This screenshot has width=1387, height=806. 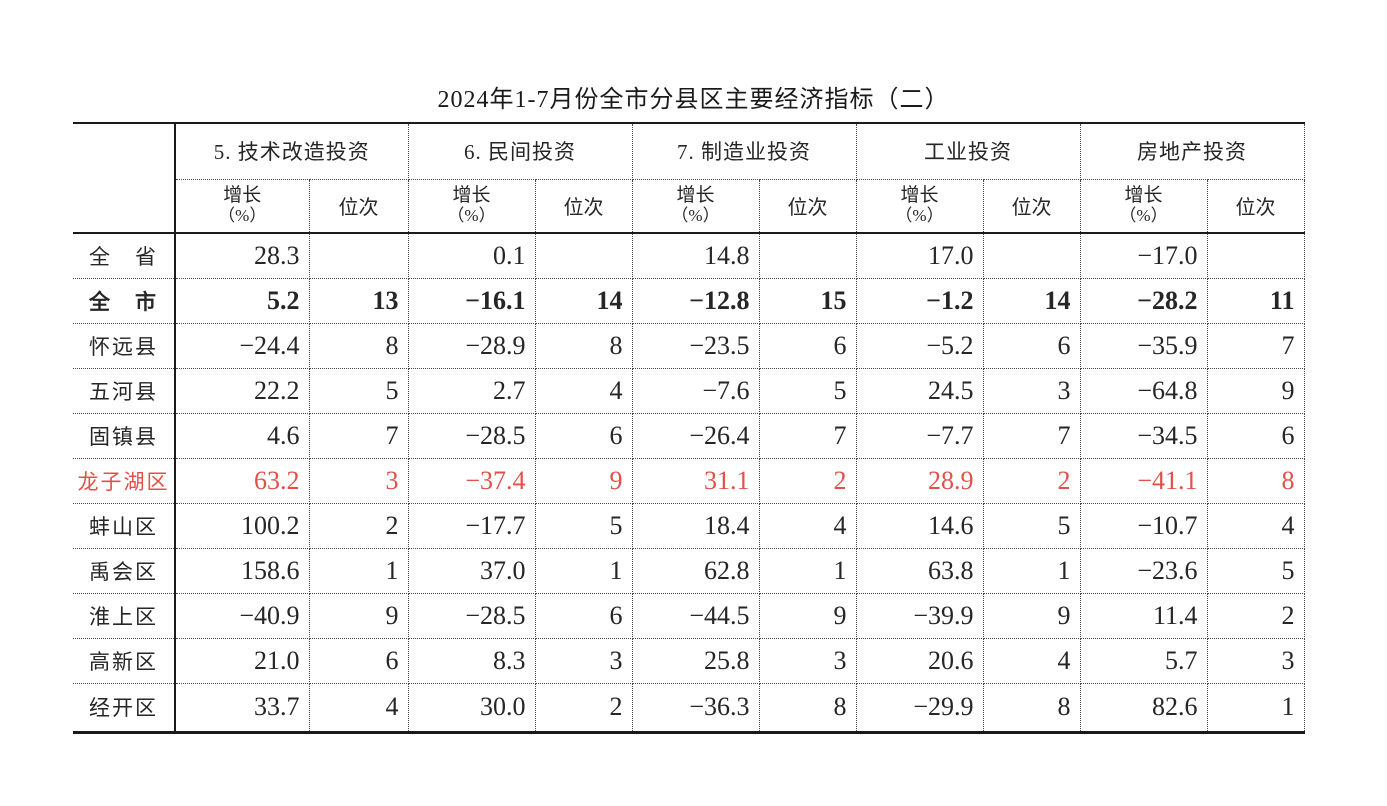 What do you see at coordinates (920, 436) in the screenshot?
I see `growth-value: −7.7` at bounding box center [920, 436].